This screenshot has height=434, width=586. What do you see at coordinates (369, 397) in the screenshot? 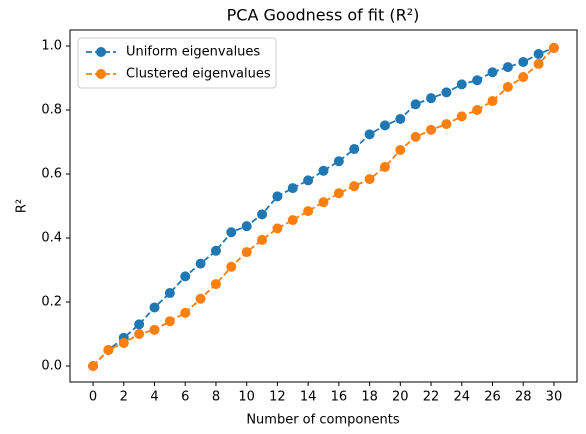
I see `x-tick-label: 18` at bounding box center [369, 397].